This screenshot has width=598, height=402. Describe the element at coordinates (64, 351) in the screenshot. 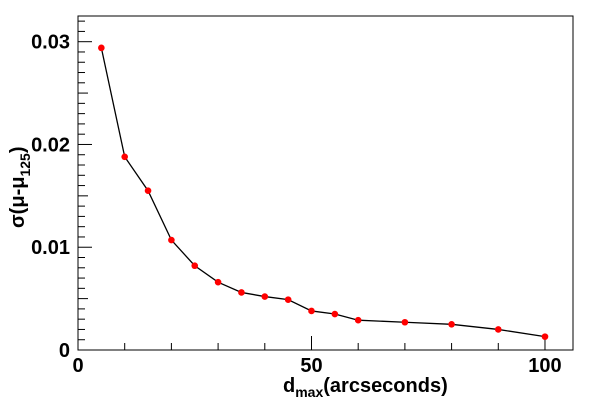

I see `y-tick-label: 0` at that location.